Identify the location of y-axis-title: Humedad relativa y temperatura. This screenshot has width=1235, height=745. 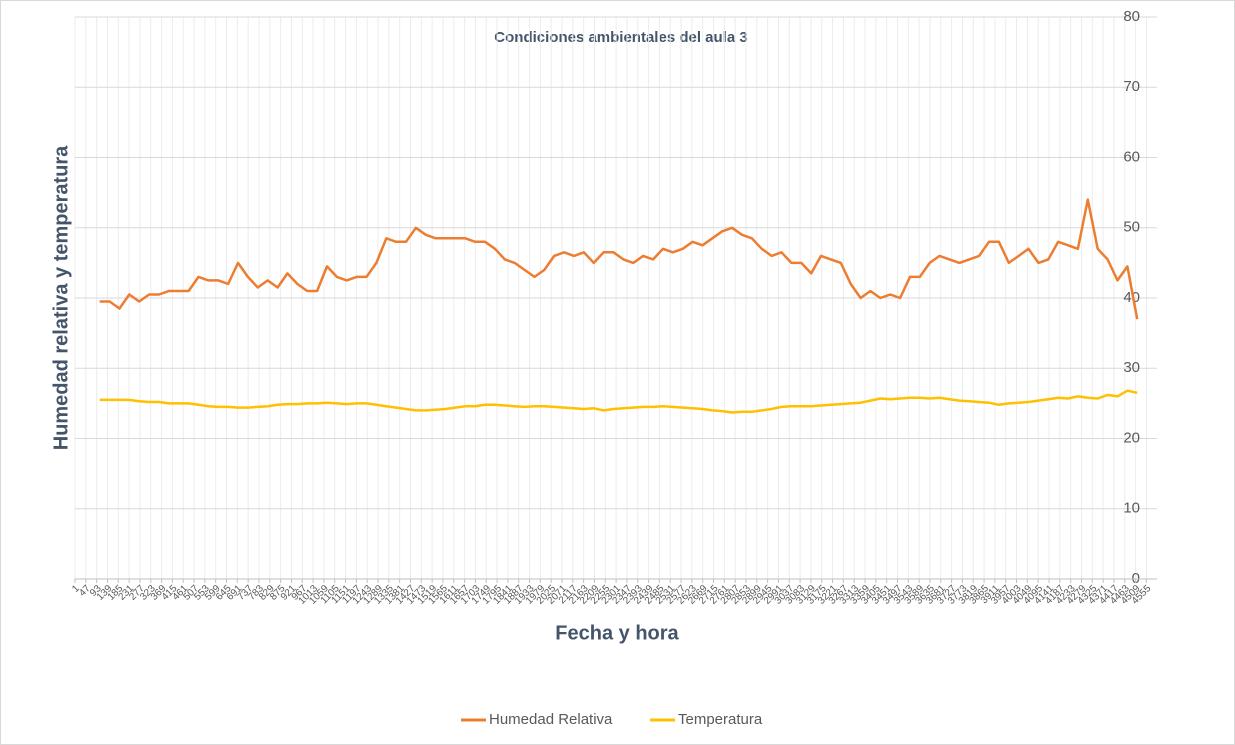
(61, 297).